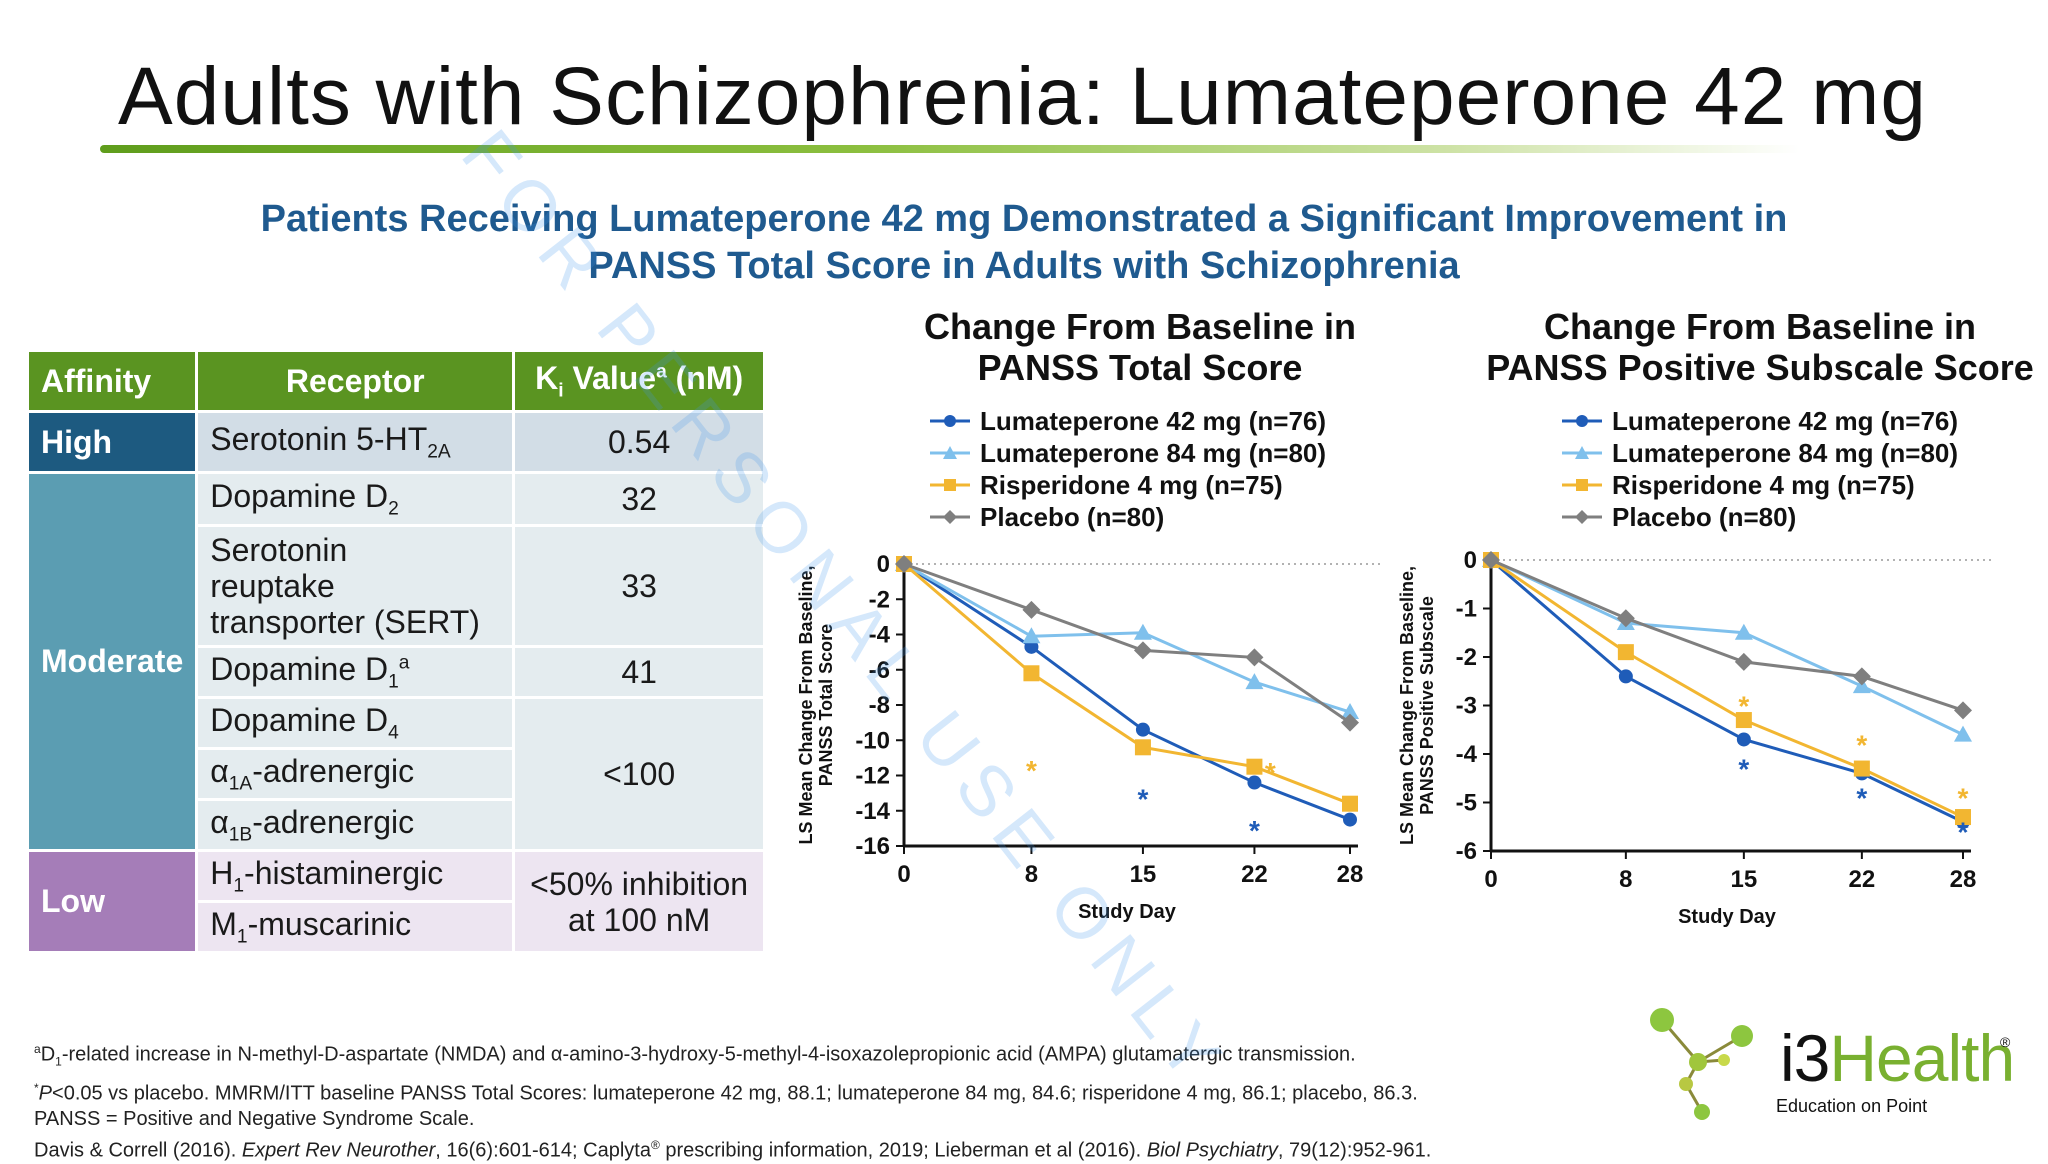 The width and height of the screenshot is (2048, 1164). What do you see at coordinates (639, 499) in the screenshot?
I see `ki-value-cell: 32` at bounding box center [639, 499].